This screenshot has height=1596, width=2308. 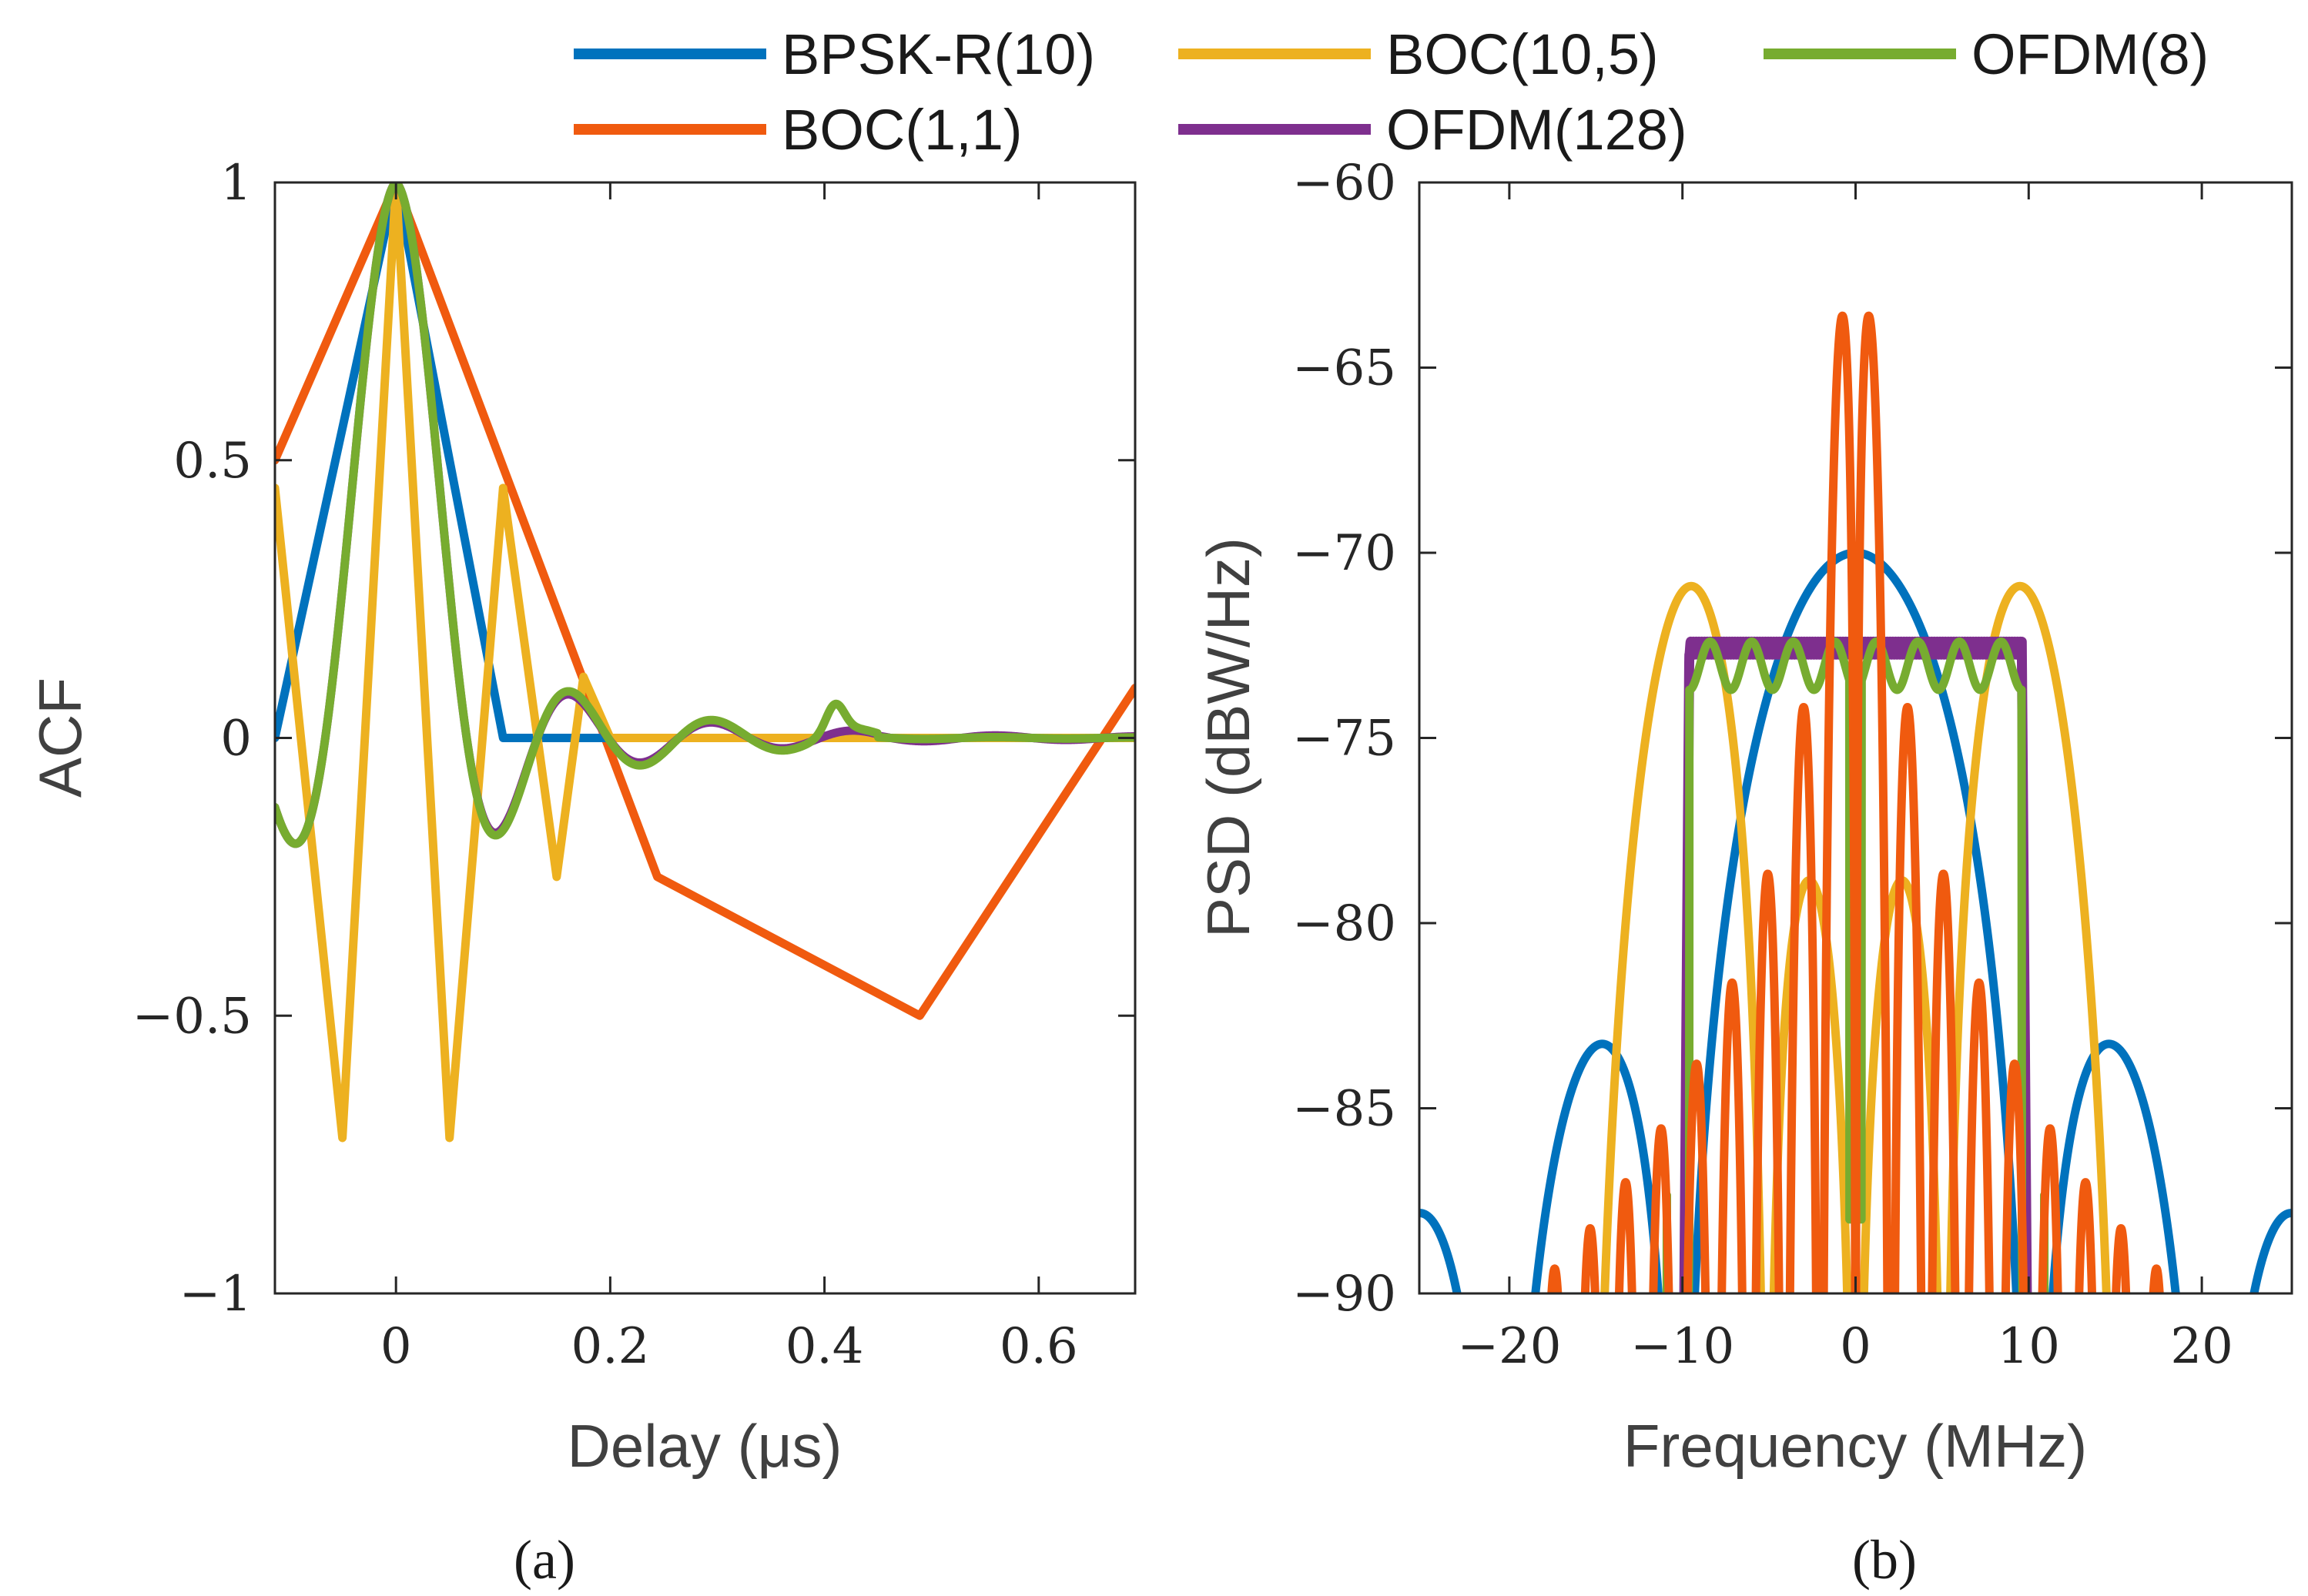 What do you see at coordinates (825, 1347) in the screenshot?
I see `acf-xtick-label: 0.4` at bounding box center [825, 1347].